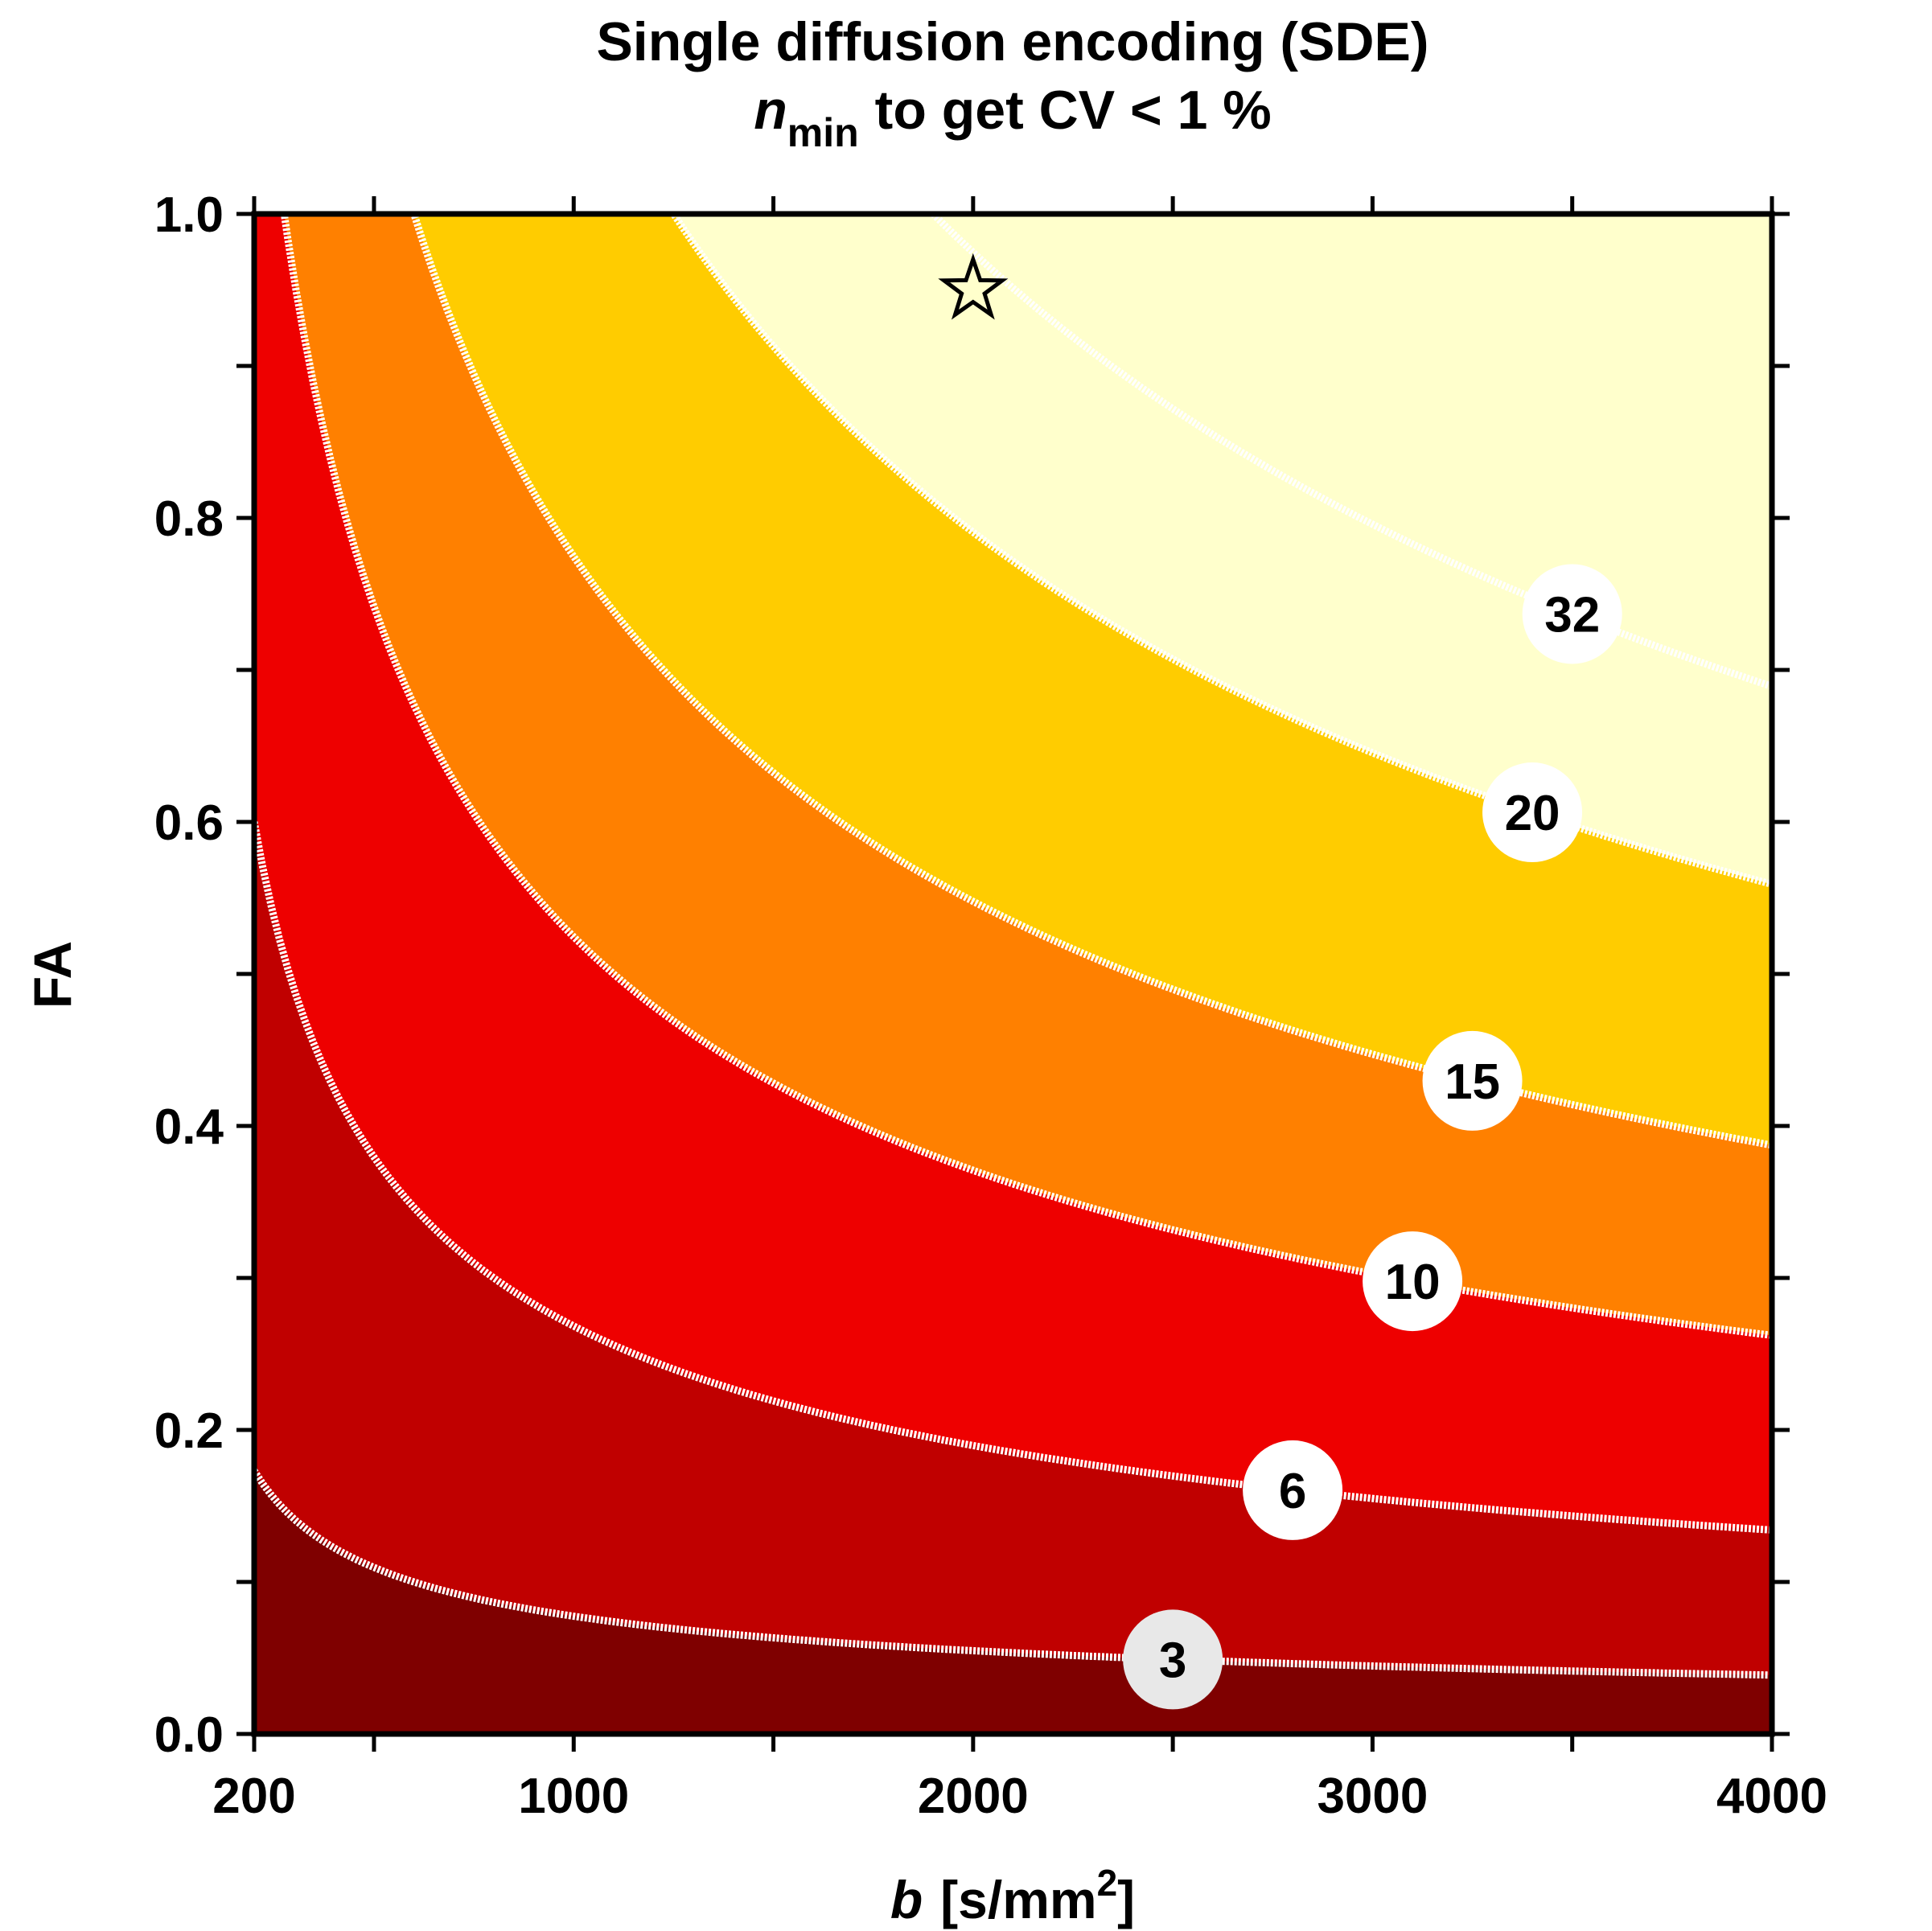  I want to click on x-tick-label: 2000, so click(973, 1797).